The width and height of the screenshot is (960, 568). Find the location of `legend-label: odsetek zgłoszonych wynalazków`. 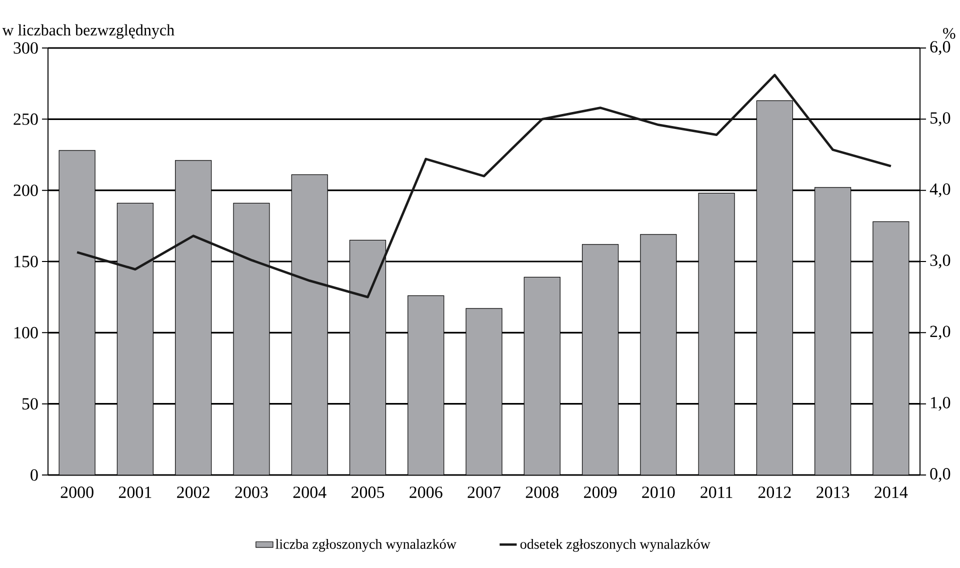

legend-label: odsetek zgłoszonych wynalazków is located at coordinates (615, 545).